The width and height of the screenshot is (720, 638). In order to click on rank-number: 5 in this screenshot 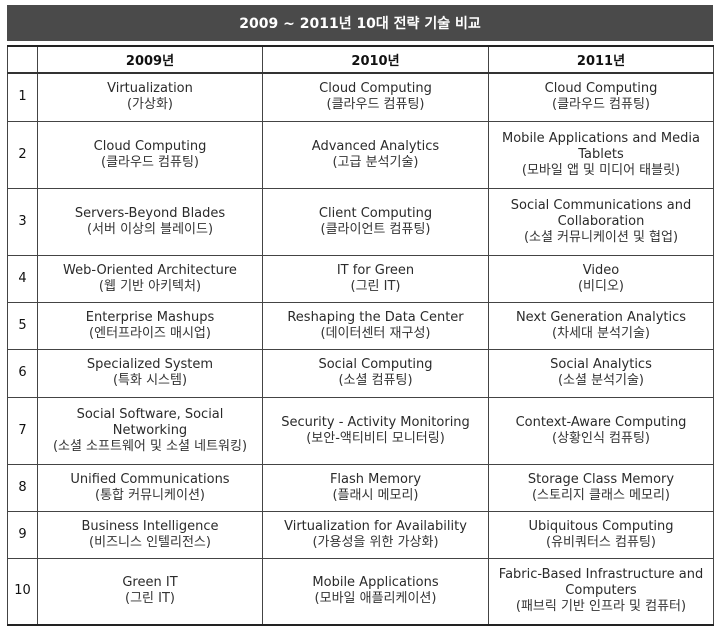, I will do `click(22, 325)`.